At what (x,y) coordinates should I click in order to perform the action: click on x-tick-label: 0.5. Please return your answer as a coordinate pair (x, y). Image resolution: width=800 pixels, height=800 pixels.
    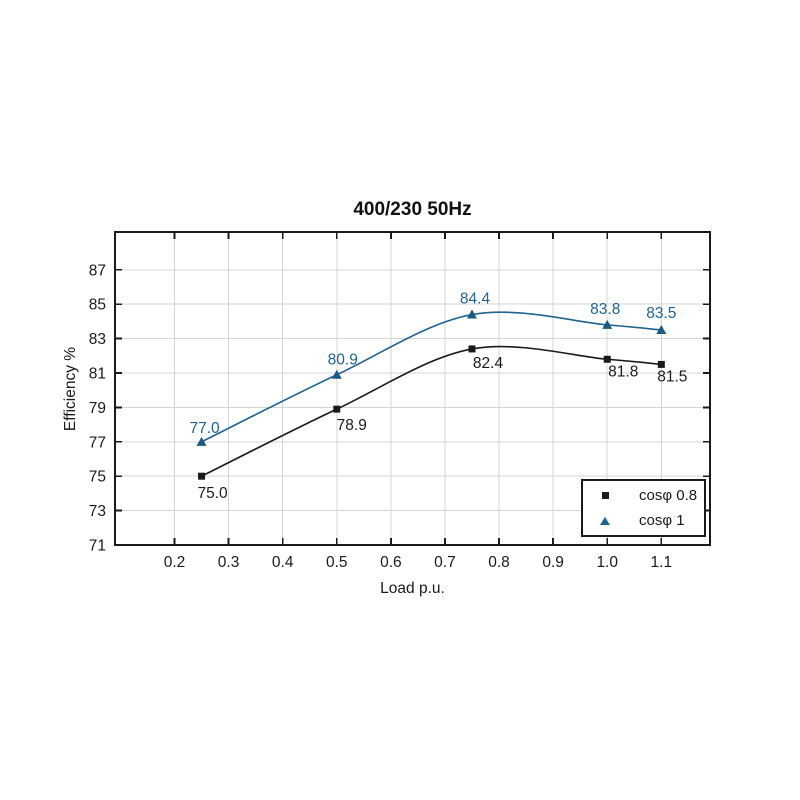
    Looking at the image, I should click on (337, 562).